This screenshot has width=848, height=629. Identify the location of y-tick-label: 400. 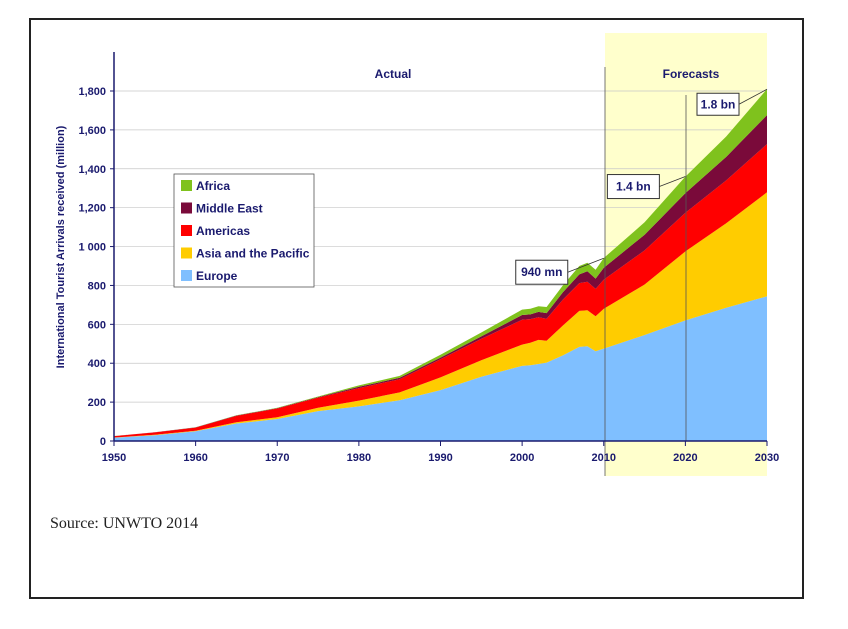
(97, 364).